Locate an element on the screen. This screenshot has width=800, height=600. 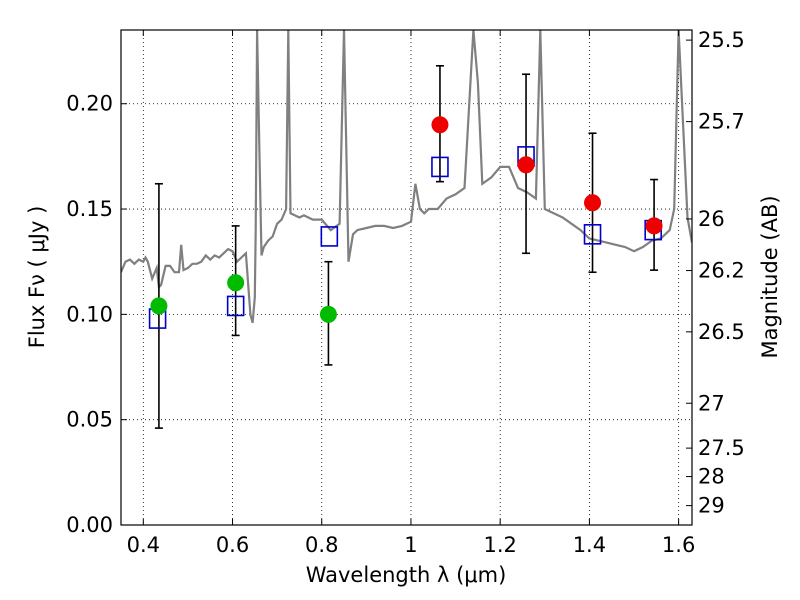
y-tick-label: 0.20 is located at coordinates (89, 104).